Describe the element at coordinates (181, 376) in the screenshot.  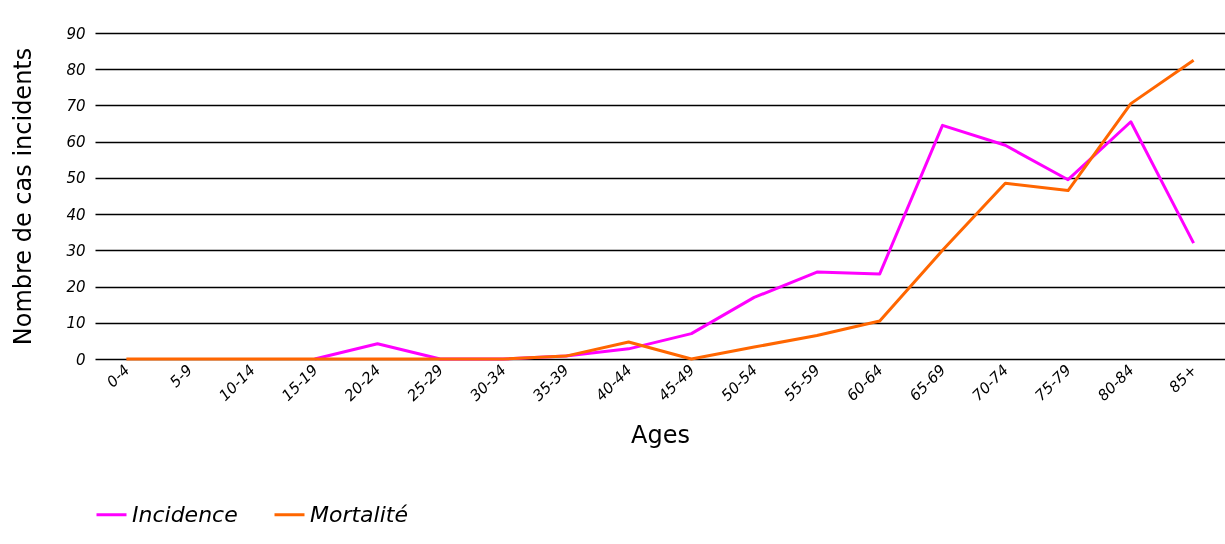
I see `x-tick-label: 5-9` at that location.